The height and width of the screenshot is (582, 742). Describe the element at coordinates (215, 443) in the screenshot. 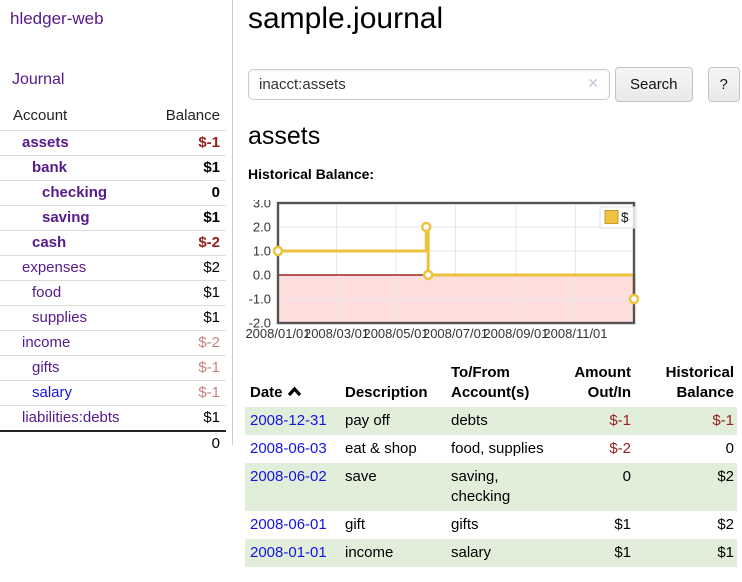

I see `accounts-total-value: 0` at that location.